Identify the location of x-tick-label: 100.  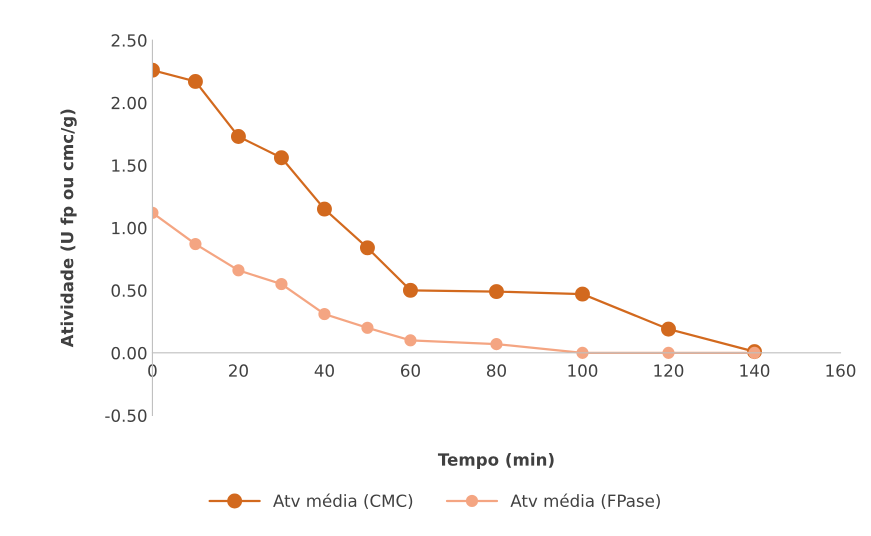
(583, 370).